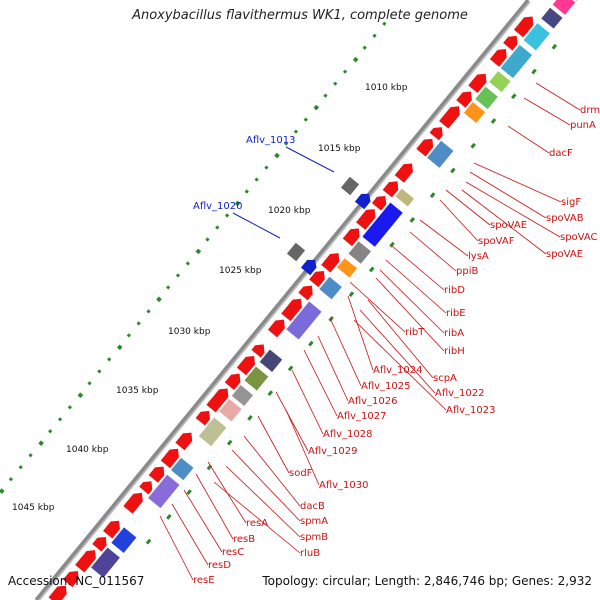 Image resolution: width=600 pixels, height=600 pixels. Describe the element at coordinates (471, 410) in the screenshot. I see `gene-label: Aflv_1023` at that location.